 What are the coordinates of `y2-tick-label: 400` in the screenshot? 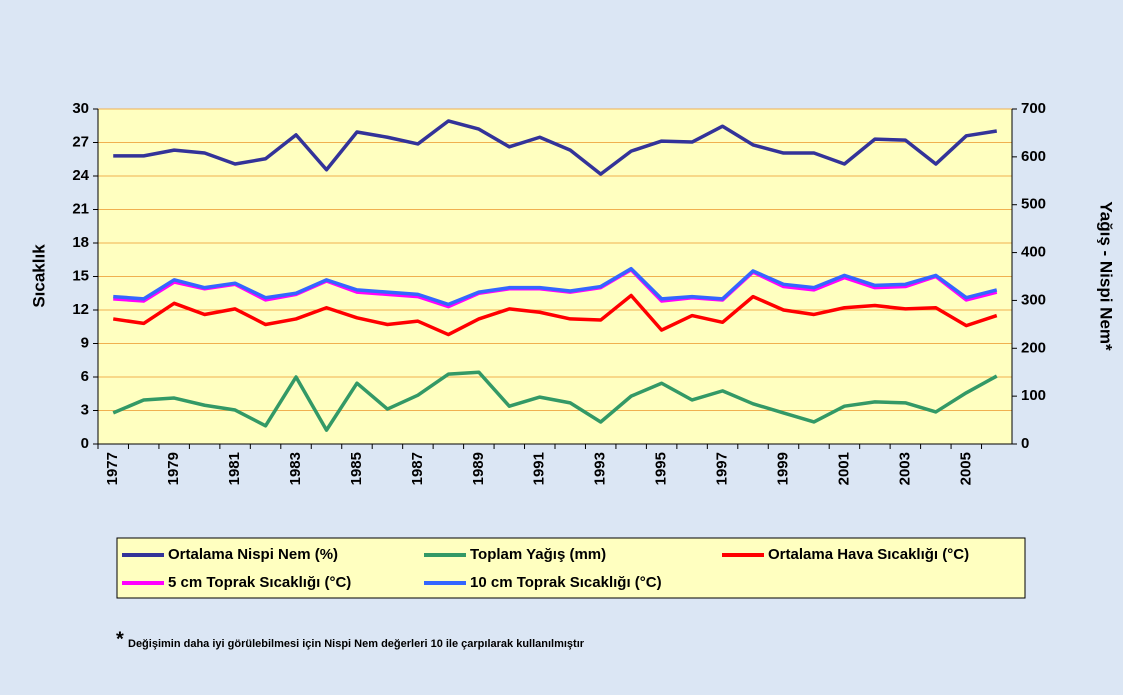 It's located at (1033, 252).